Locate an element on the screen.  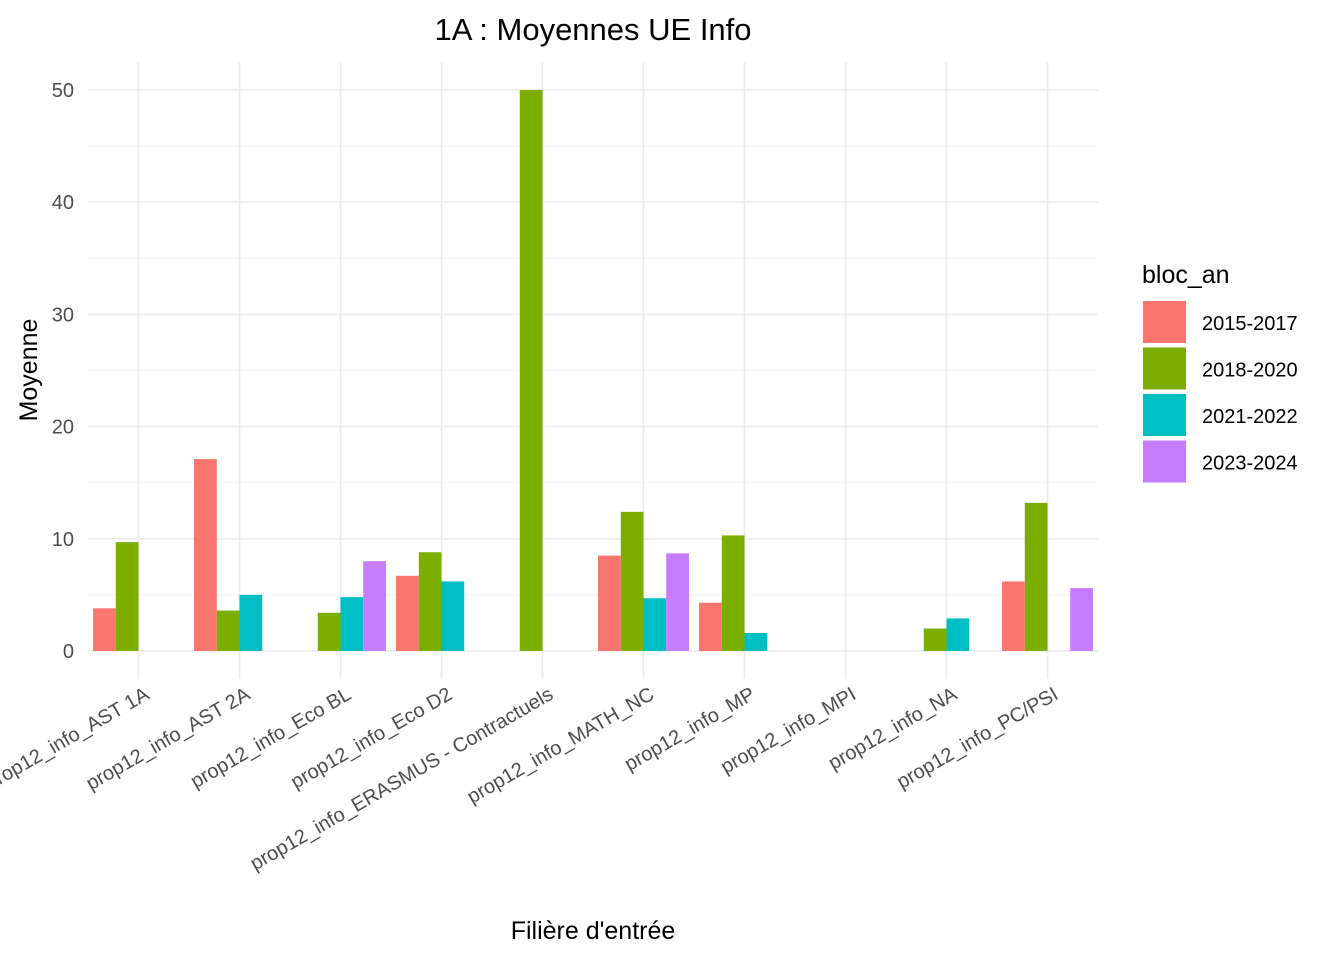
y-axis-title: Moyenne is located at coordinates (29, 370).